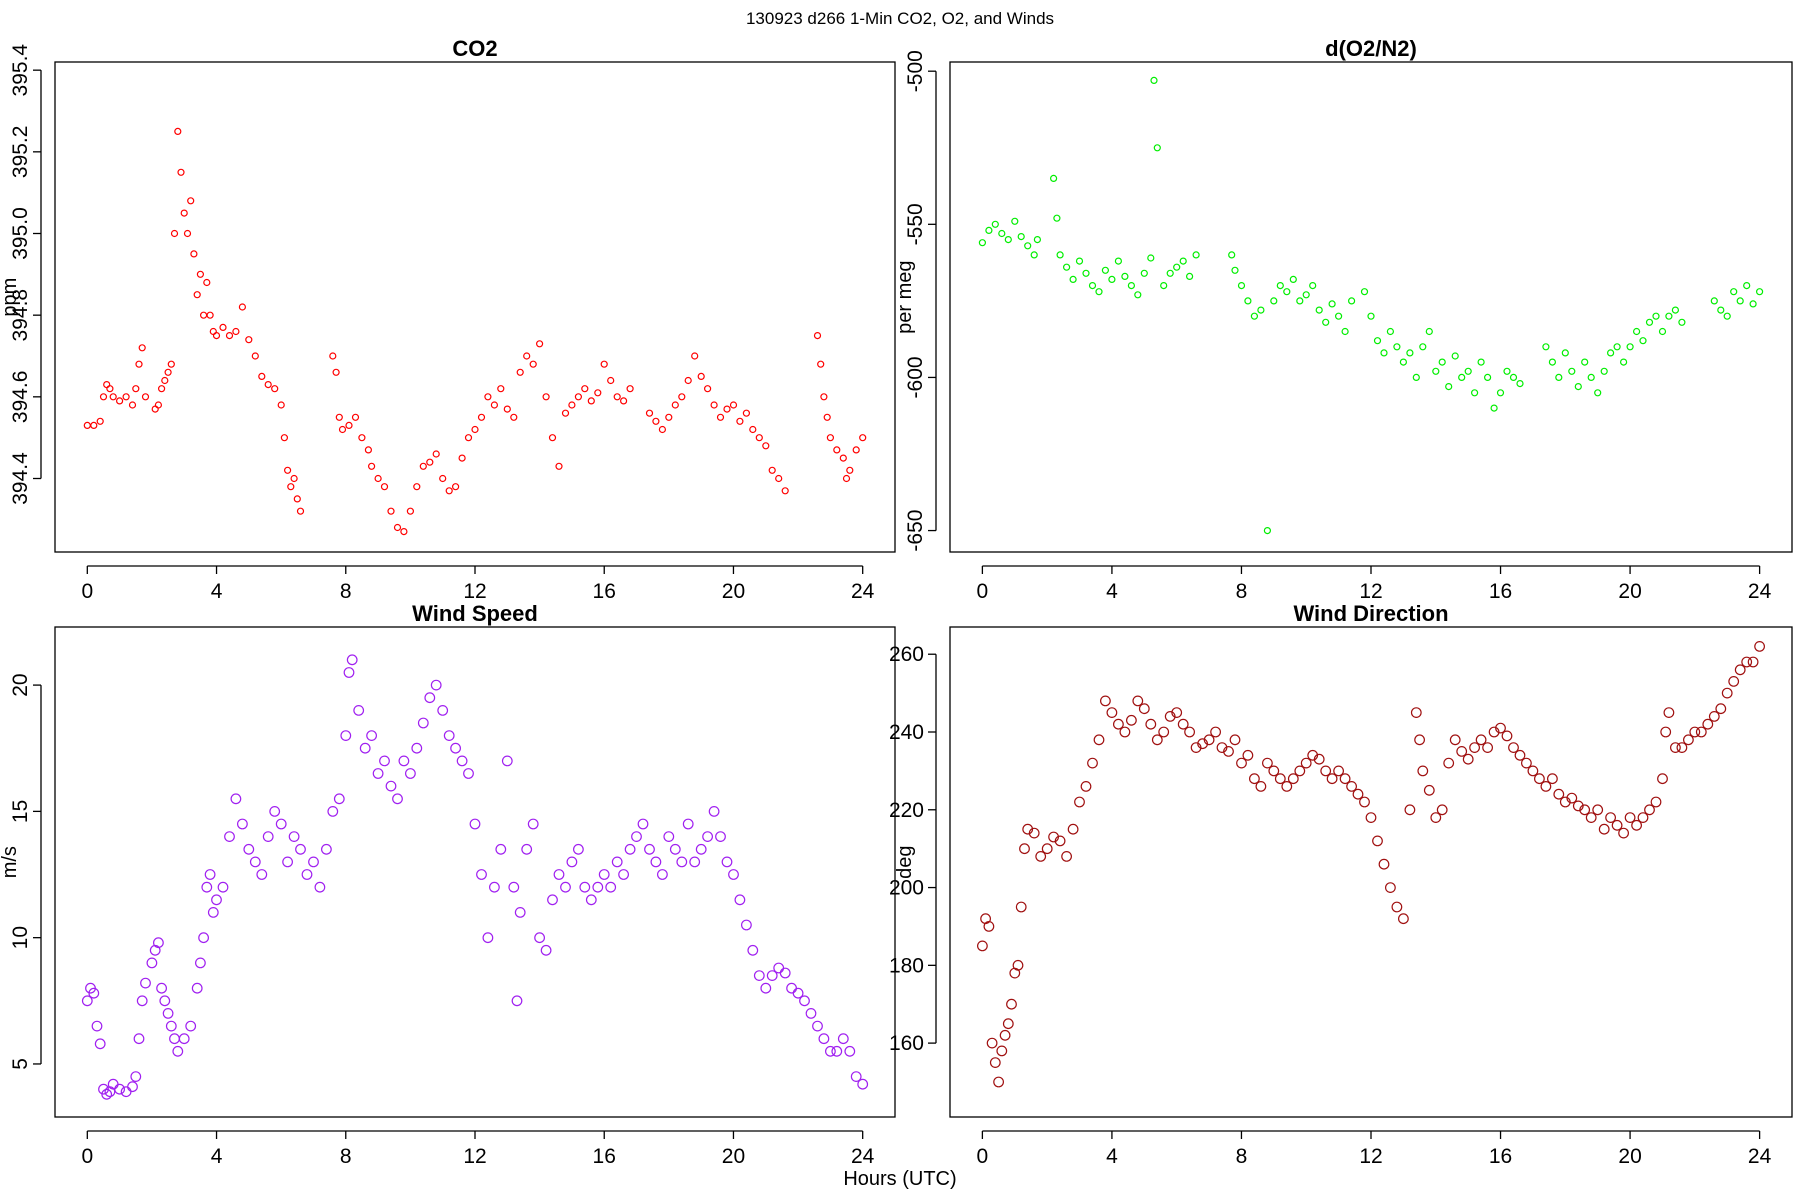  I want to click on co2-y-tick-label: 394.4, so click(20, 478).